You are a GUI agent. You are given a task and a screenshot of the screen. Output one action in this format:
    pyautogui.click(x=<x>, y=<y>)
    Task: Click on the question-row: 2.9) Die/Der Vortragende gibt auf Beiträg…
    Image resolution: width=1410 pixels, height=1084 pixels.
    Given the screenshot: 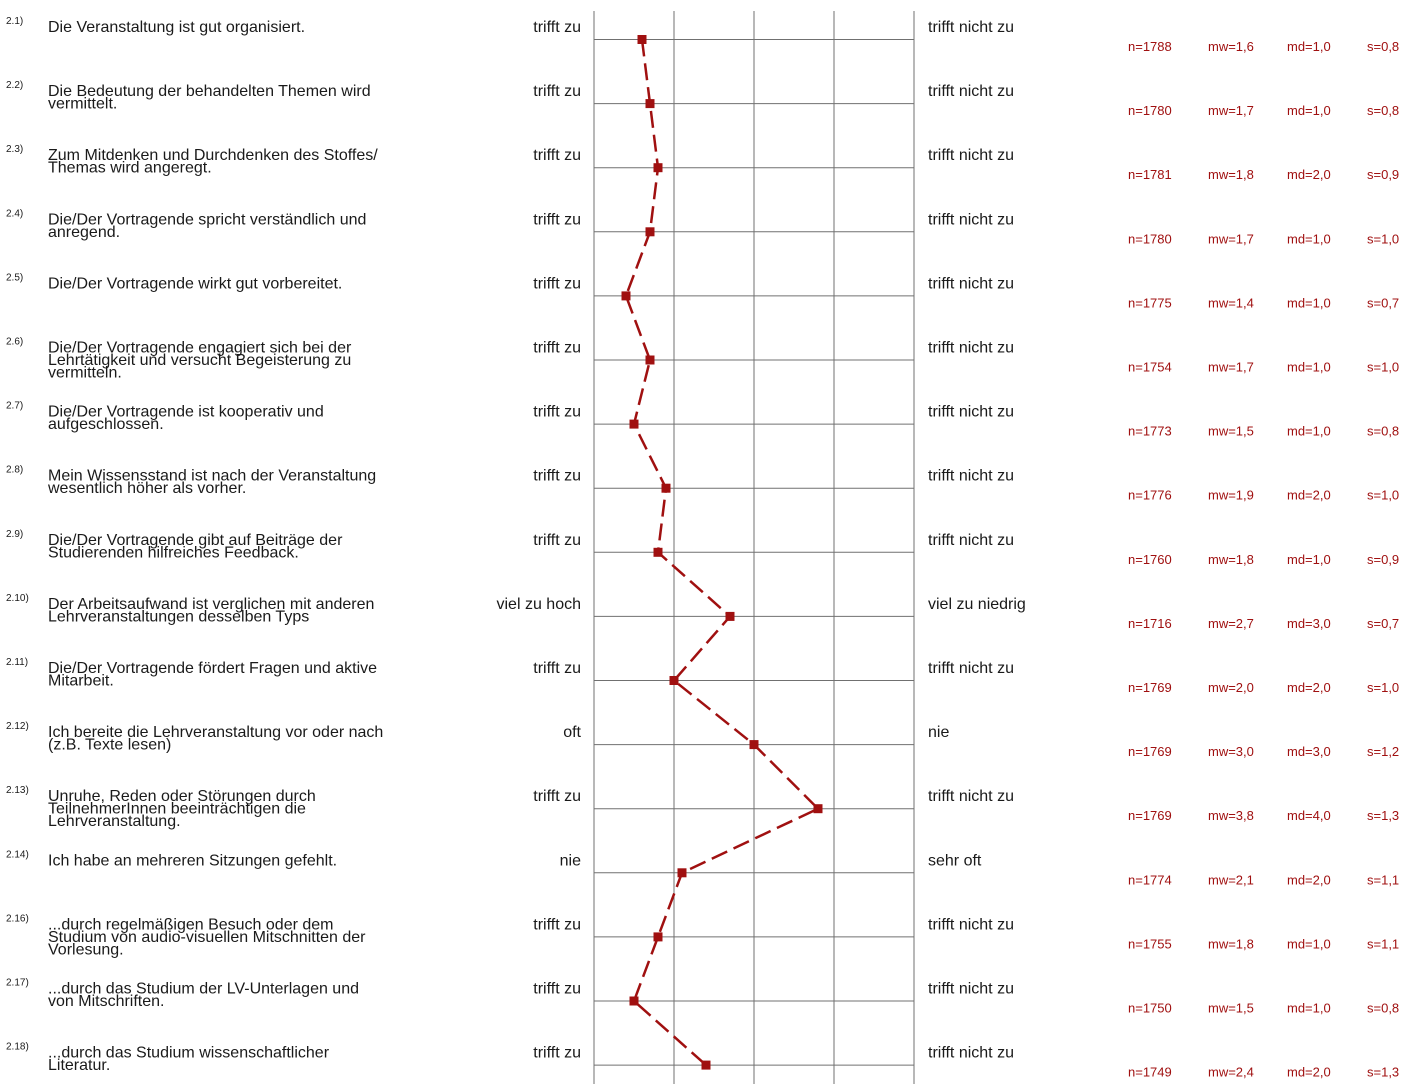 What is the action you would take?
    pyautogui.click(x=702, y=548)
    